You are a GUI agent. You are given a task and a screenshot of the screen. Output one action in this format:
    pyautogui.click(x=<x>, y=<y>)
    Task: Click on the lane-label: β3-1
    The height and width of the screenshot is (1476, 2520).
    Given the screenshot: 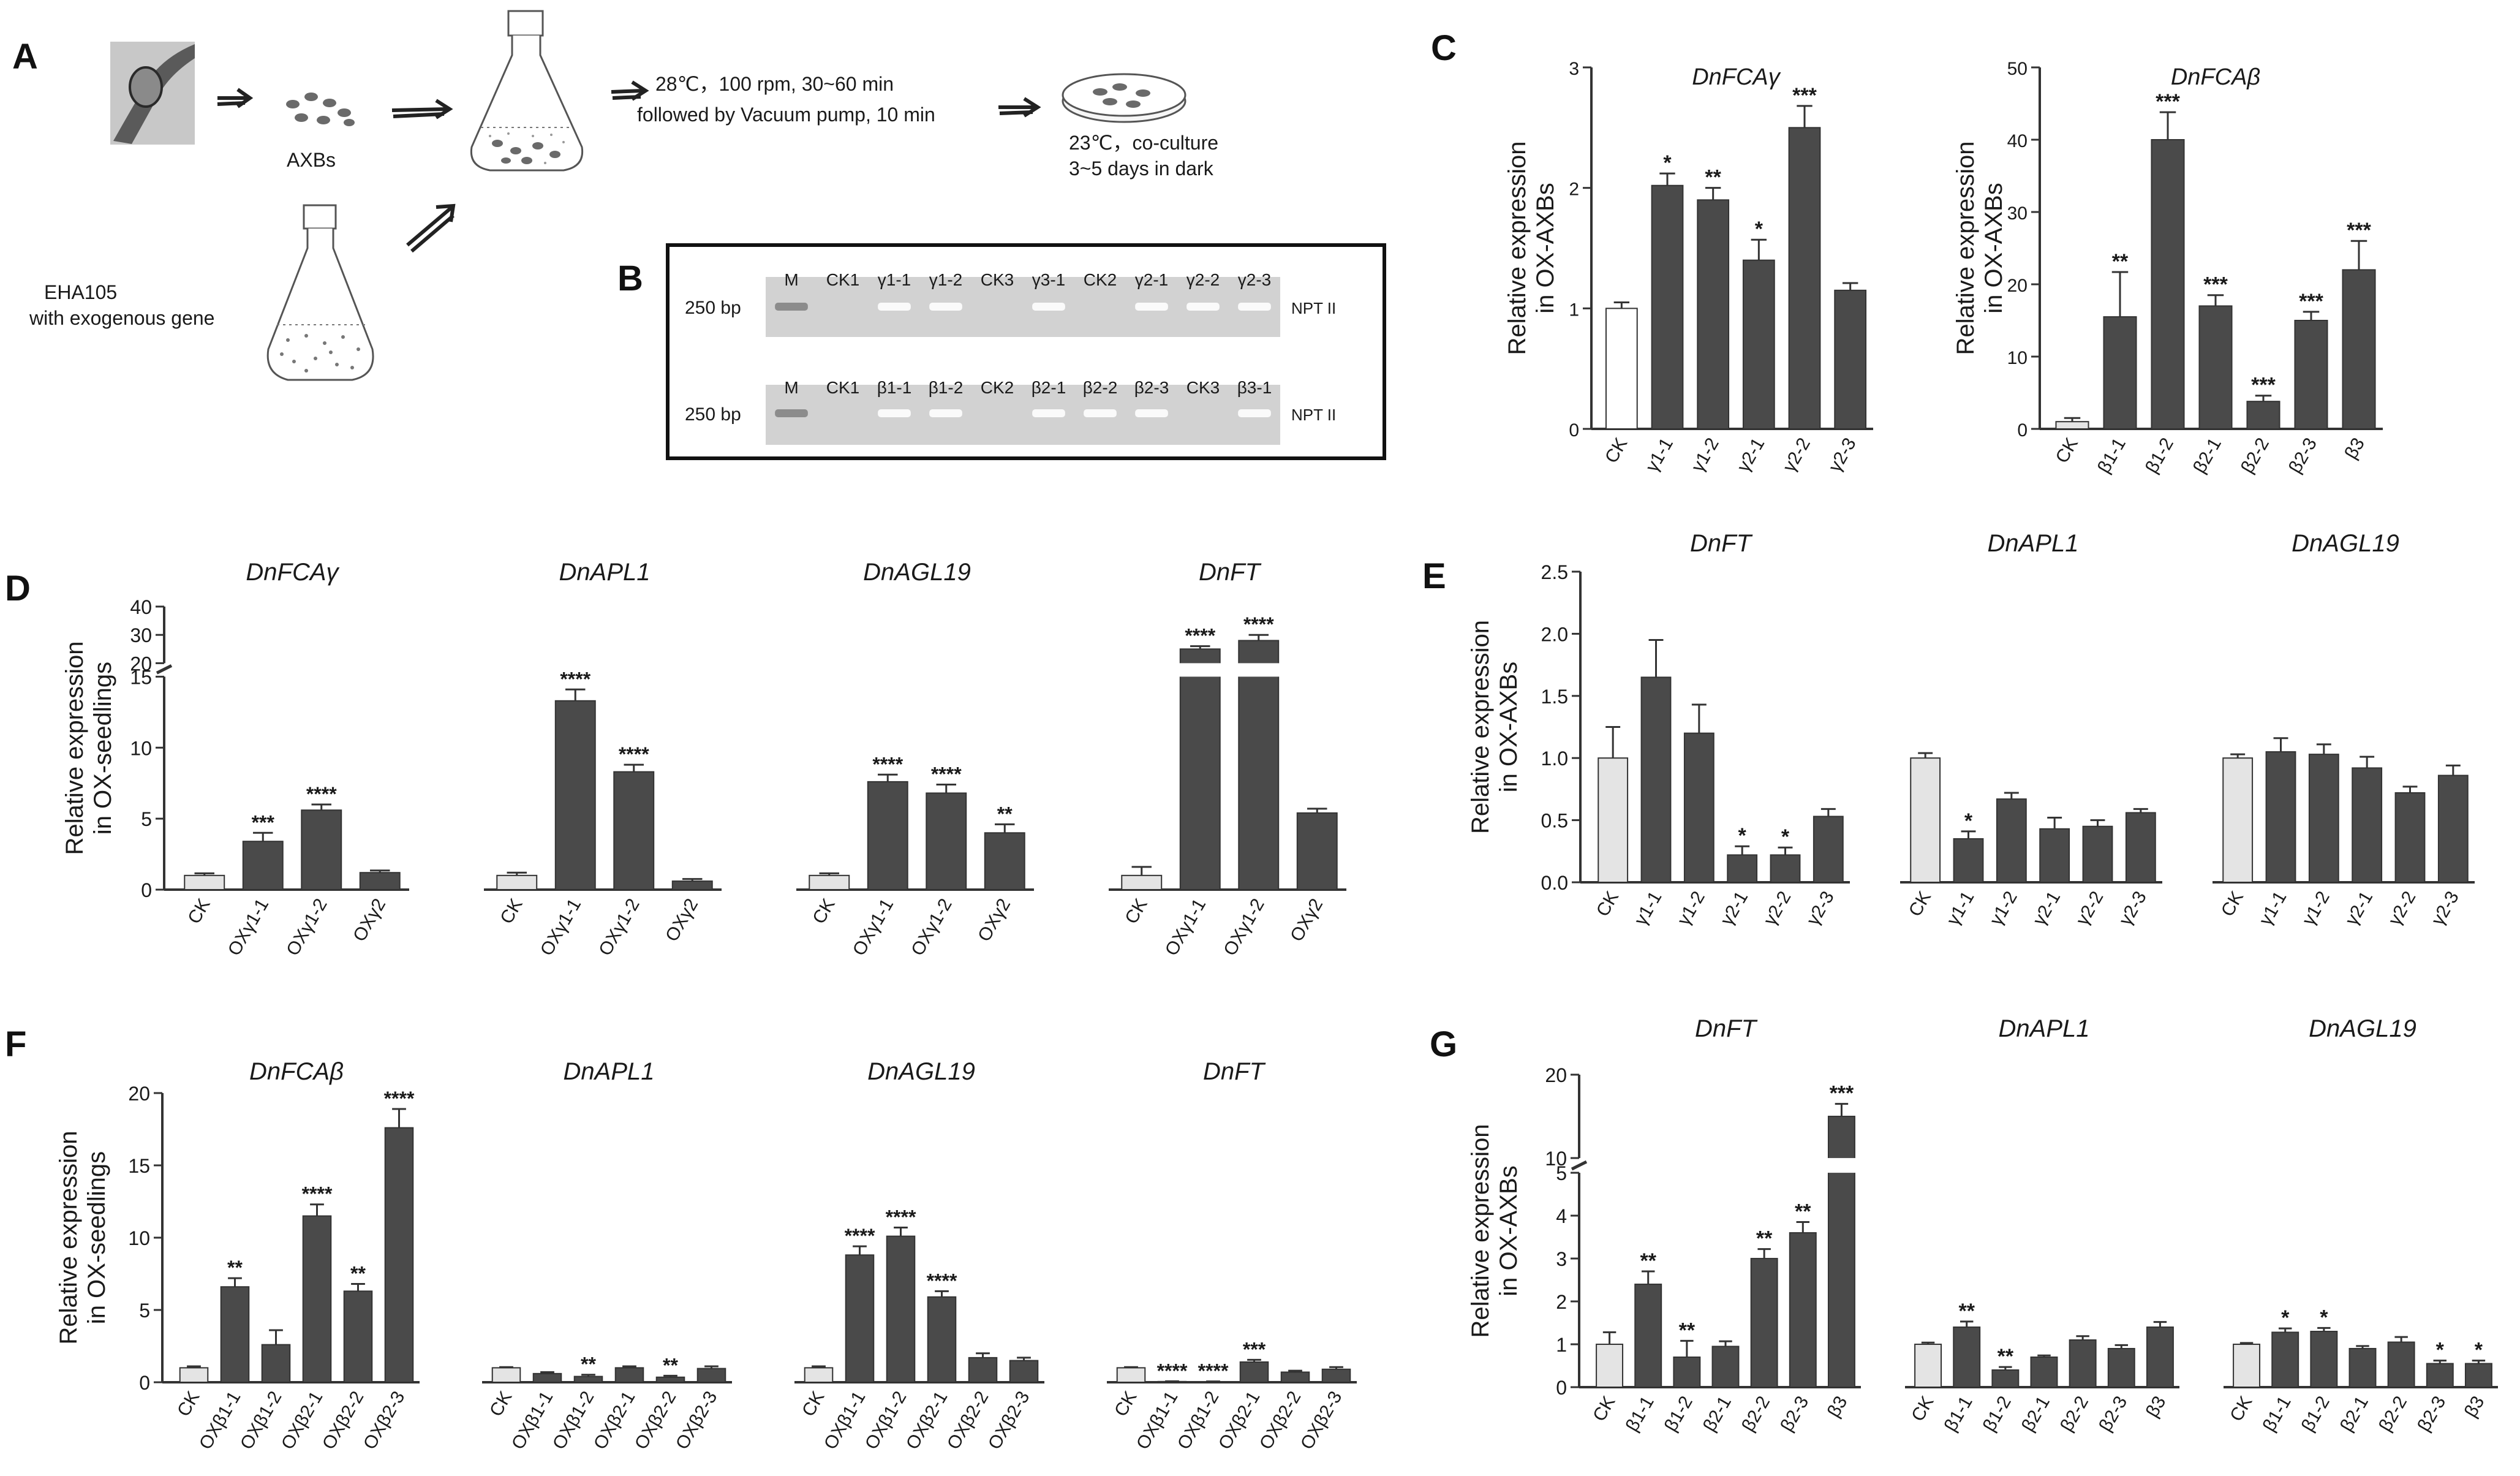 What is the action you would take?
    pyautogui.click(x=1254, y=387)
    